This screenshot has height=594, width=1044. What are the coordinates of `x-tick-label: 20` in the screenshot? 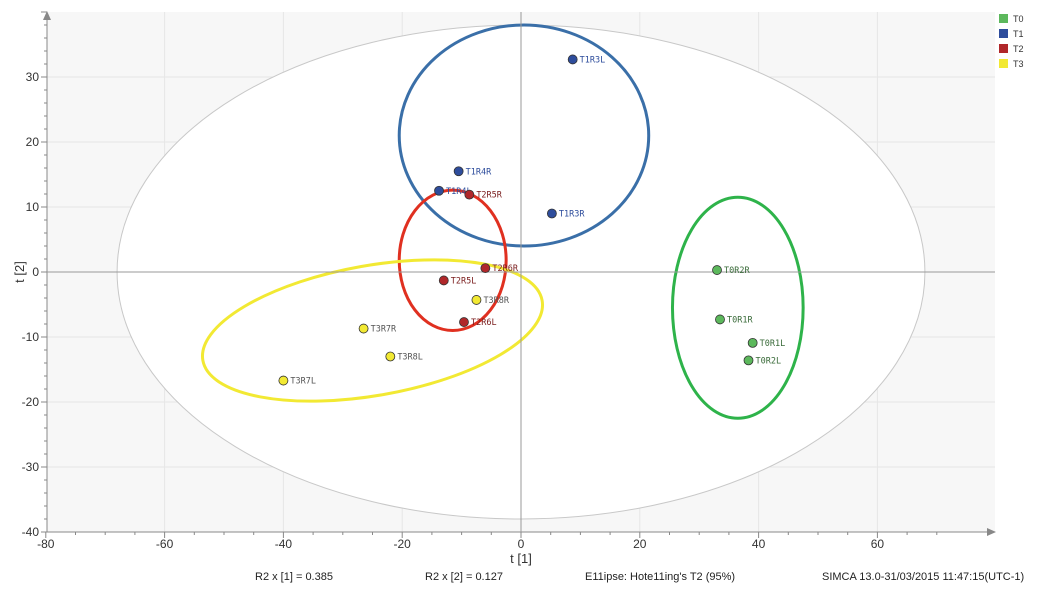 It's located at (640, 544).